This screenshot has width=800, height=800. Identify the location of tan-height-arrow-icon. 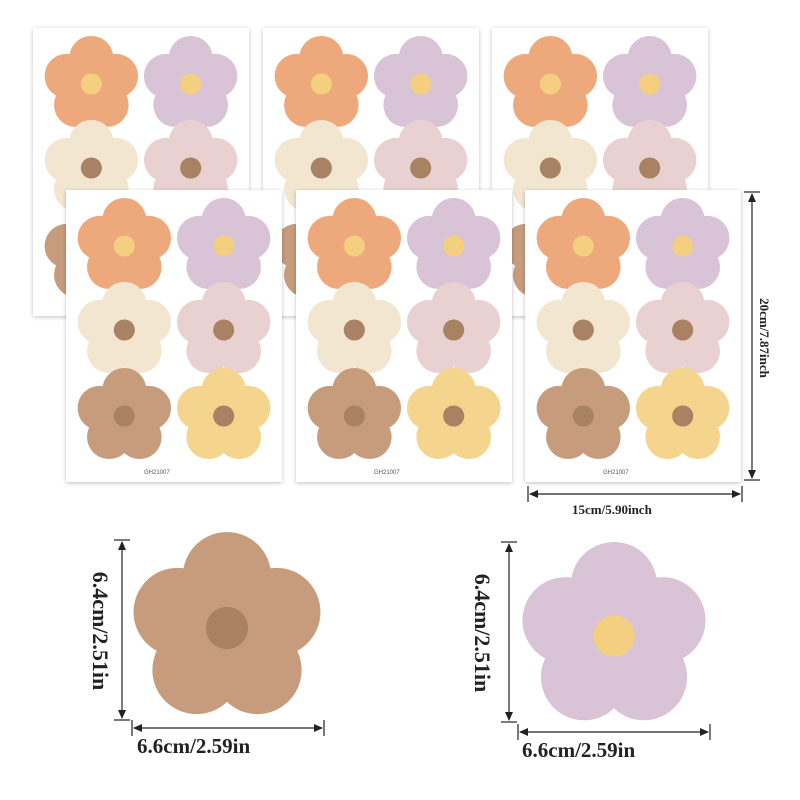
(122, 630).